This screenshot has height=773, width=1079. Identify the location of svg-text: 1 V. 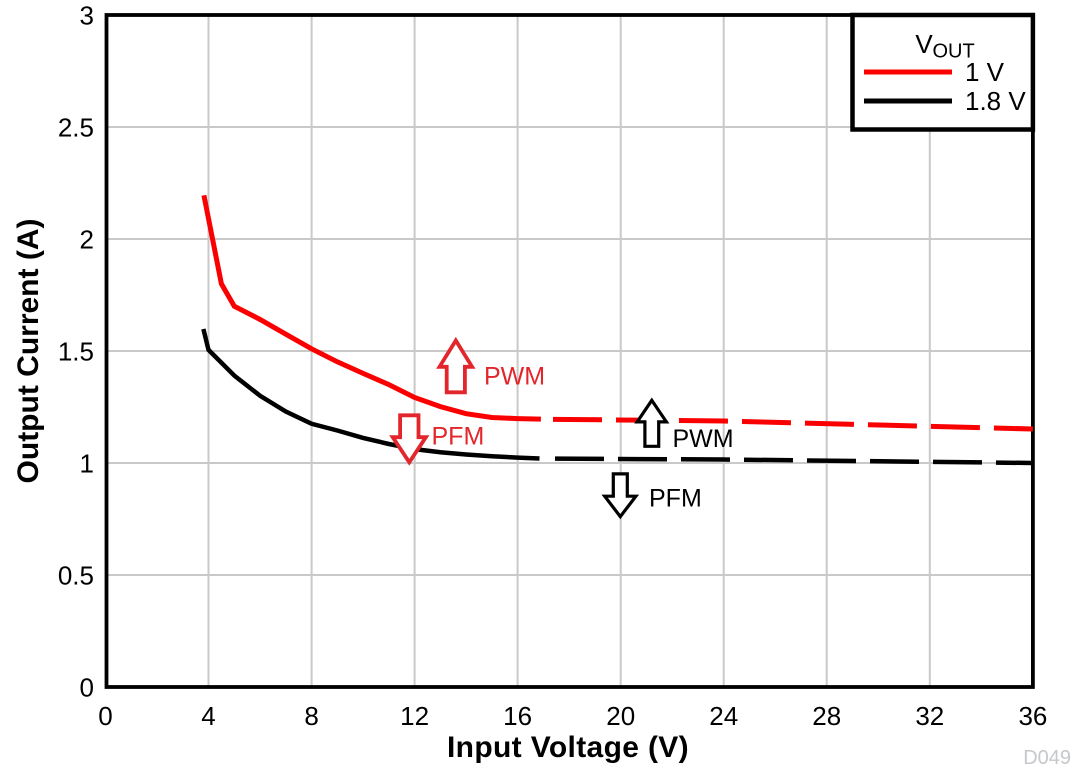
(985, 72).